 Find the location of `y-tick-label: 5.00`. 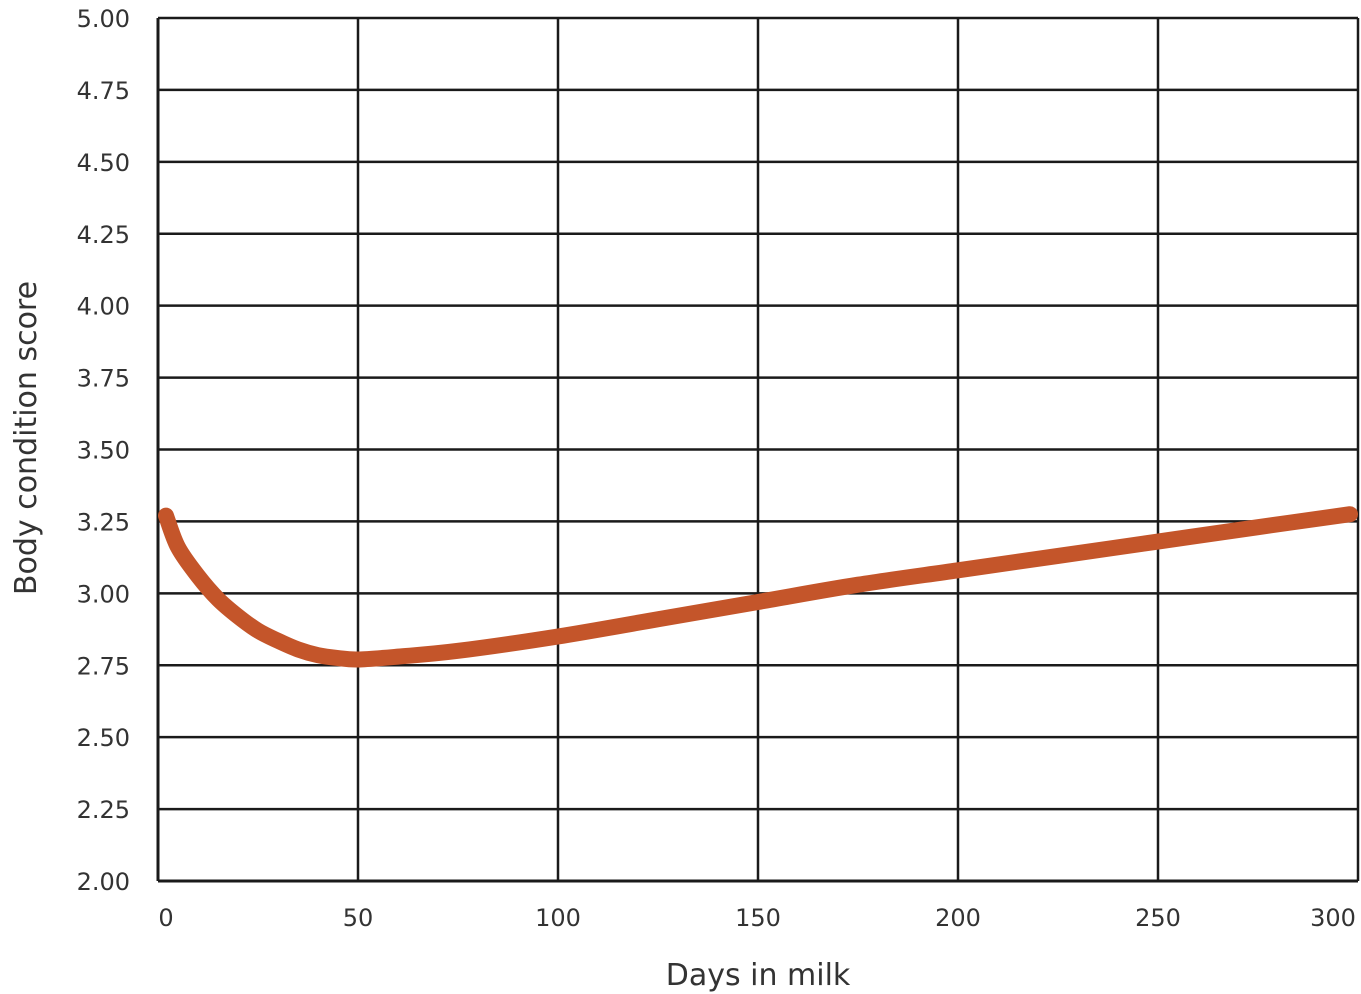

y-tick-label: 5.00 is located at coordinates (103, 19).